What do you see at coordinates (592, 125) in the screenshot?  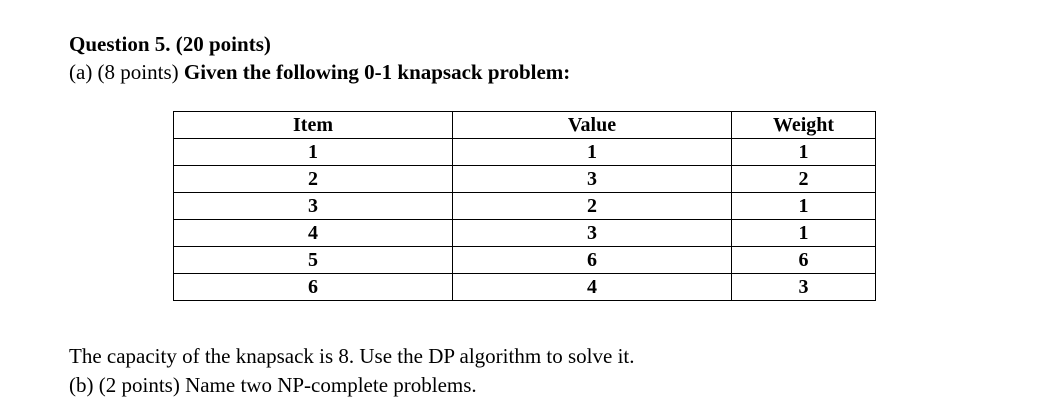 I see `header-value: Value` at bounding box center [592, 125].